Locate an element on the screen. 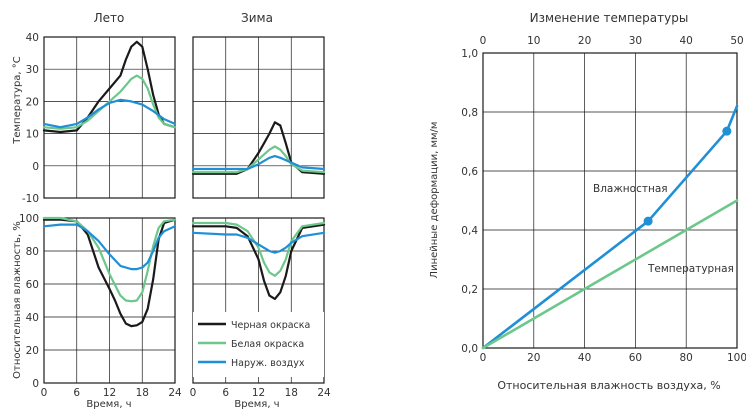  label-temperature: Температурная is located at coordinates (690, 269).